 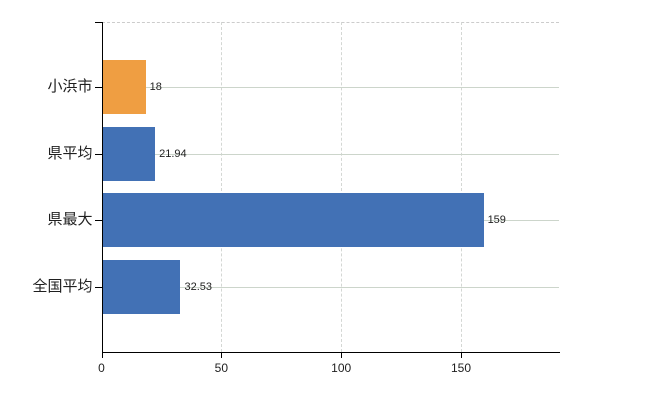 What do you see at coordinates (62, 287) in the screenshot?
I see `category-label: 全国平均` at bounding box center [62, 287].